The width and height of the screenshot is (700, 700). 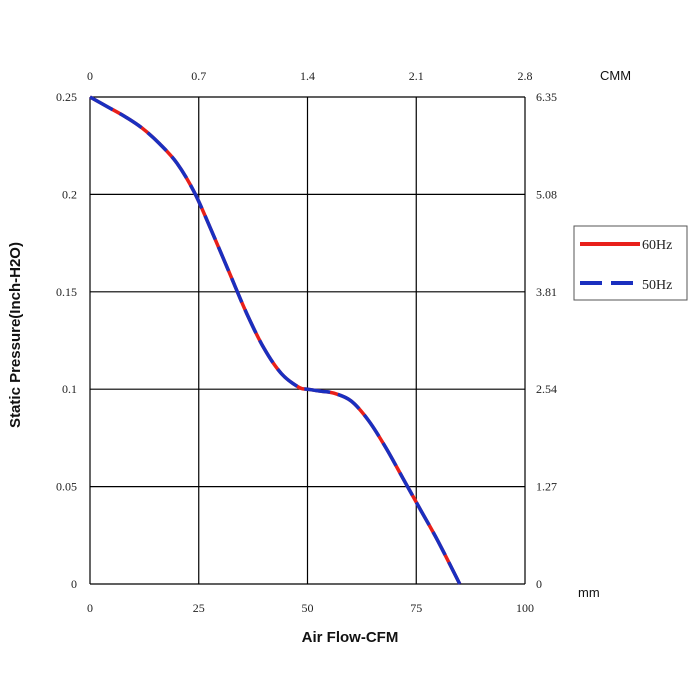 I want to click on right-tick-label: 1.27, so click(x=546, y=487).